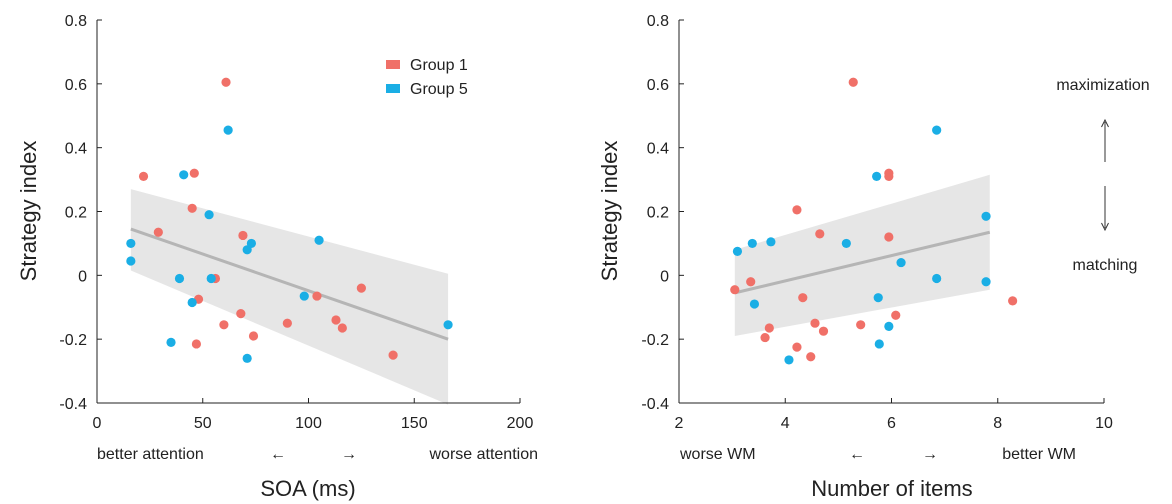 The width and height of the screenshot is (1172, 504). Describe the element at coordinates (150, 454) in the screenshot. I see `annotation-better-attention: better attention` at that location.